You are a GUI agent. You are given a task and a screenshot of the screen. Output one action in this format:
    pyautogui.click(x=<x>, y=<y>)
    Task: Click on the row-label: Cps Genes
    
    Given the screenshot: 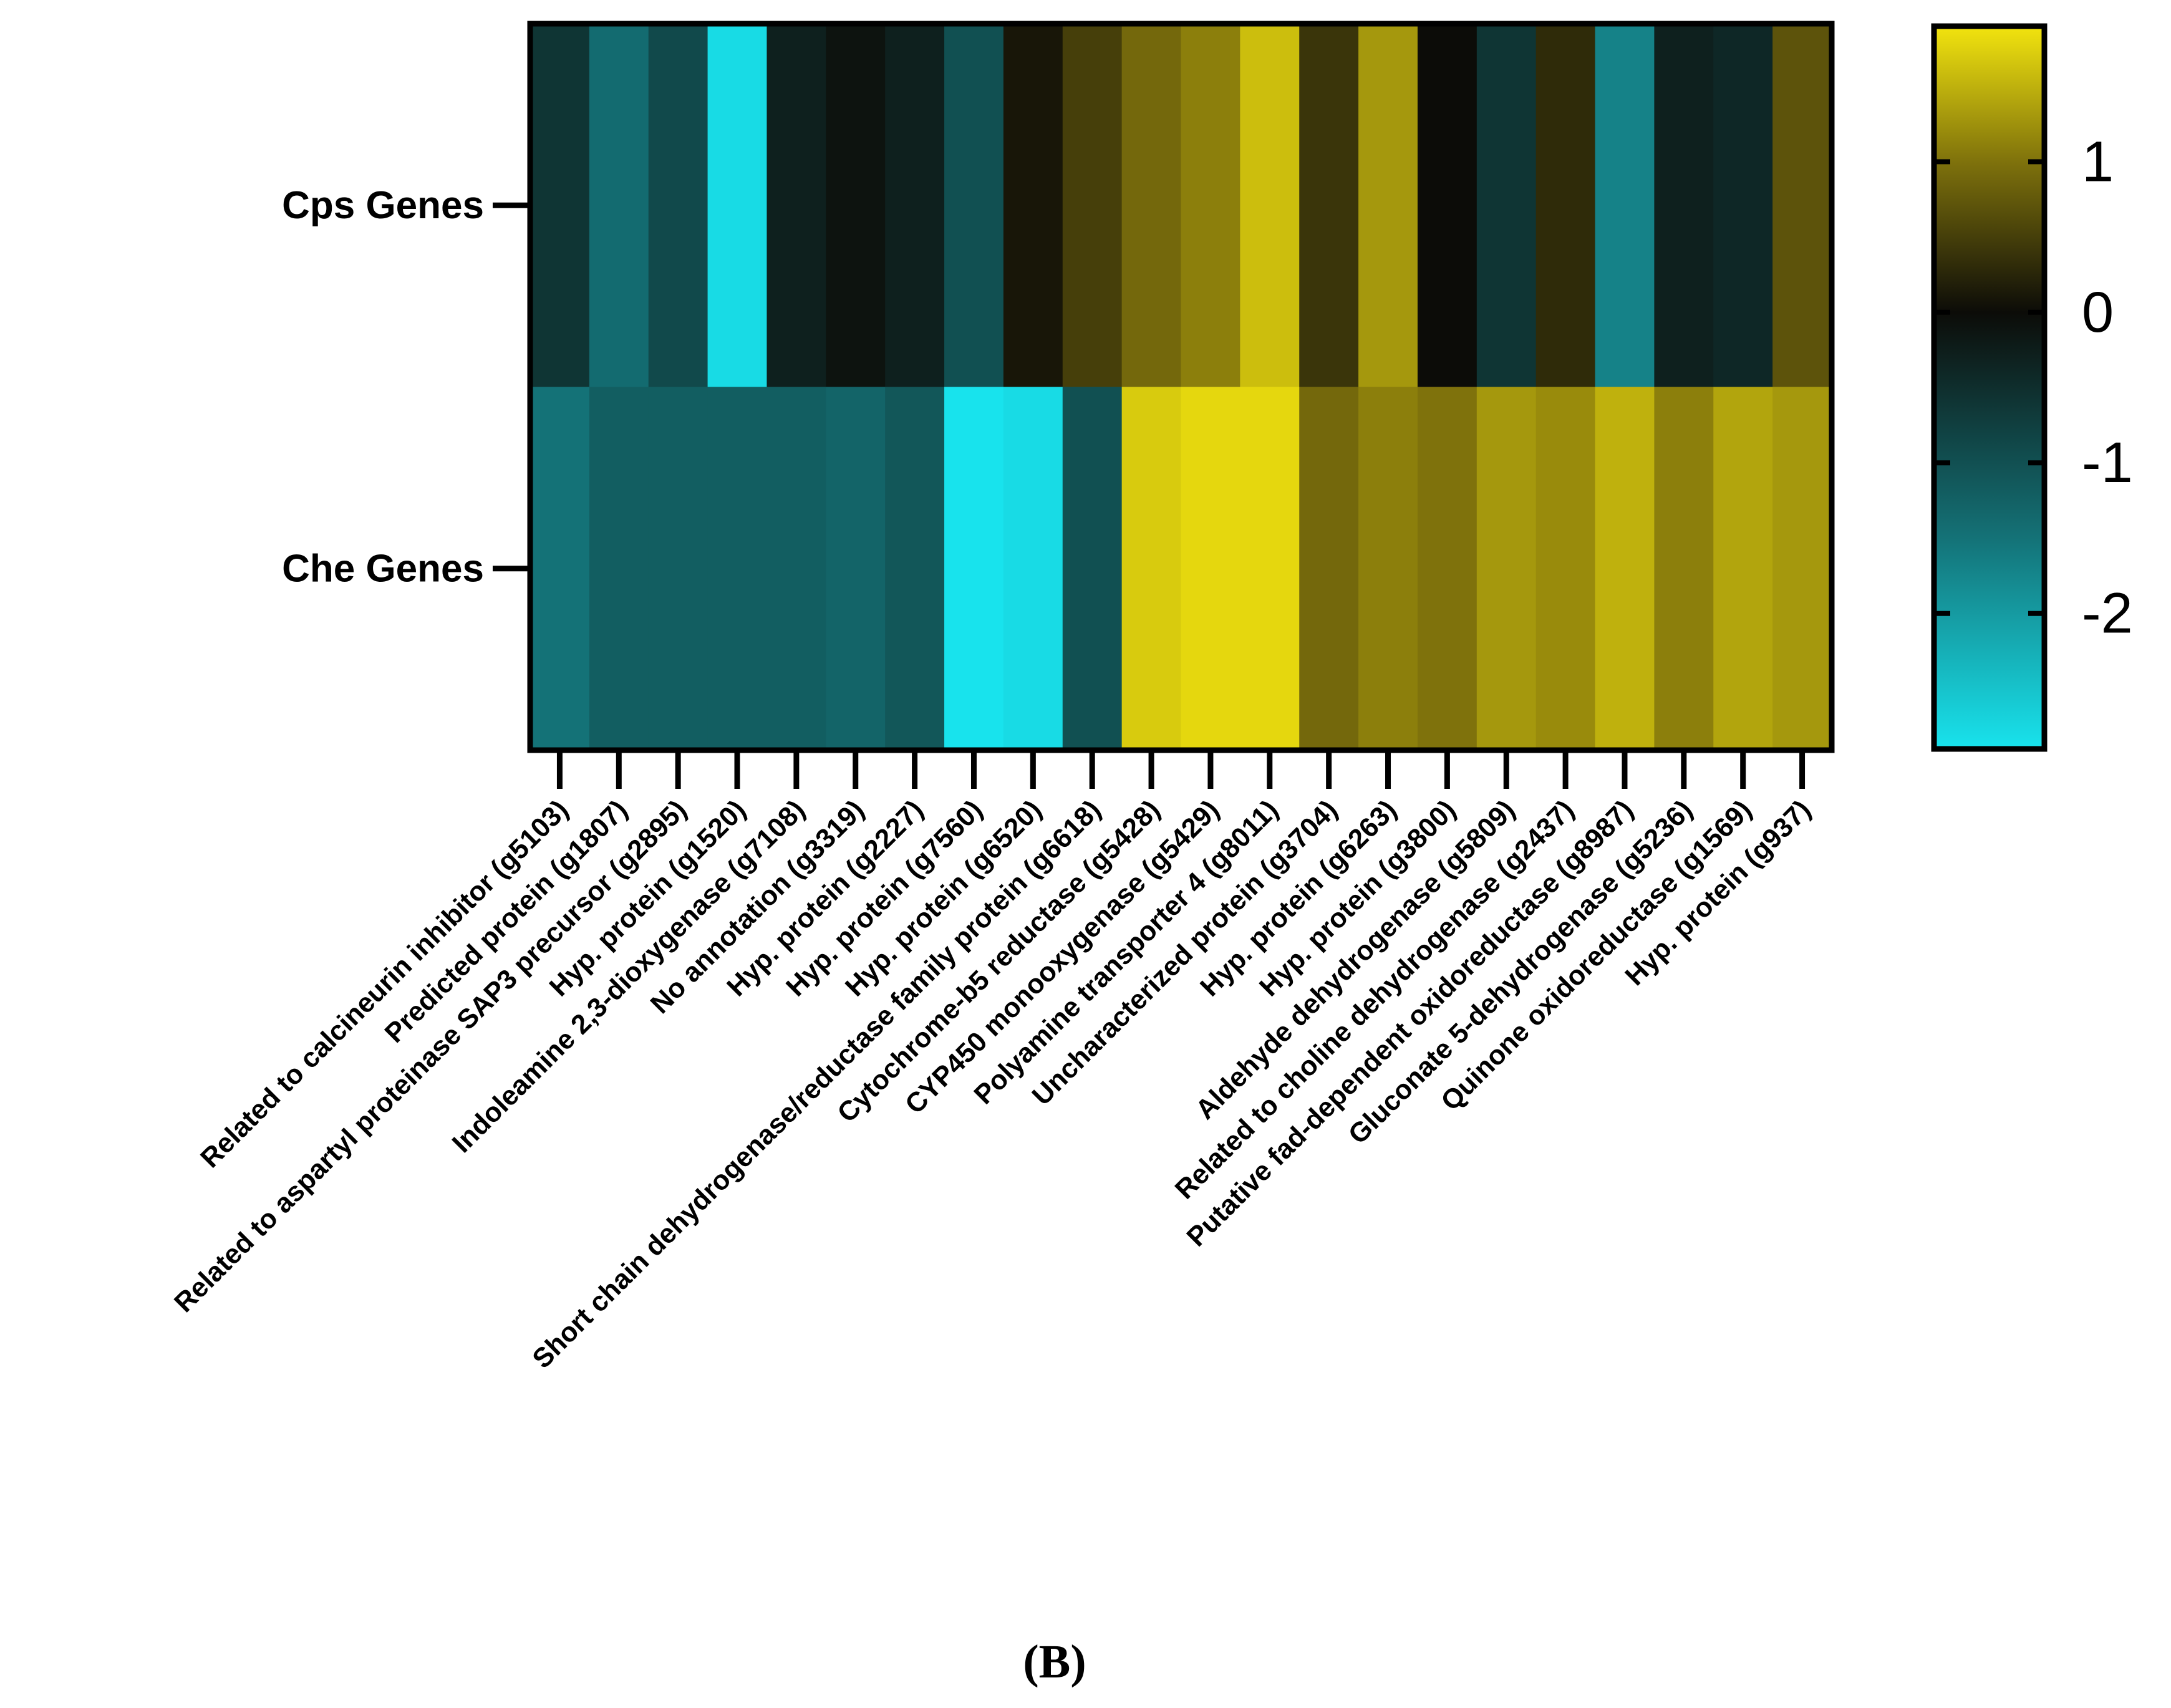 What is the action you would take?
    pyautogui.click(x=383, y=205)
    